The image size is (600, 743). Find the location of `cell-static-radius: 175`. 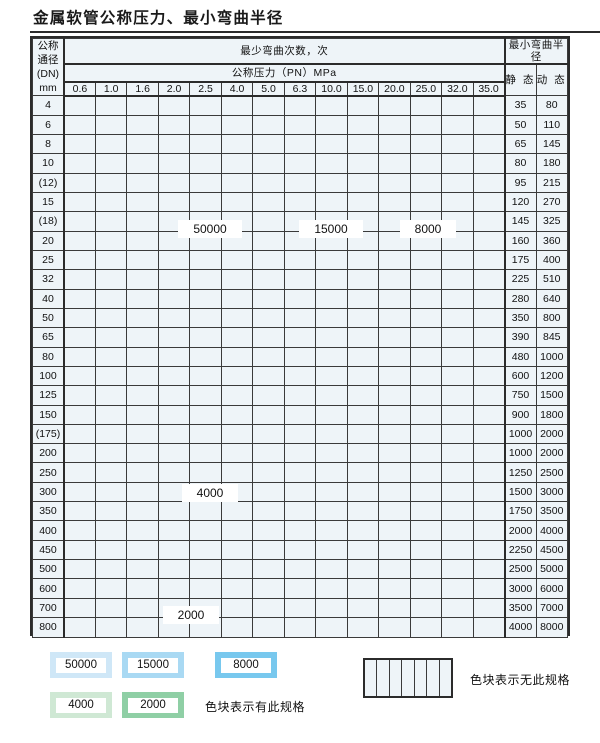

cell-static-radius: 175 is located at coordinates (520, 260).